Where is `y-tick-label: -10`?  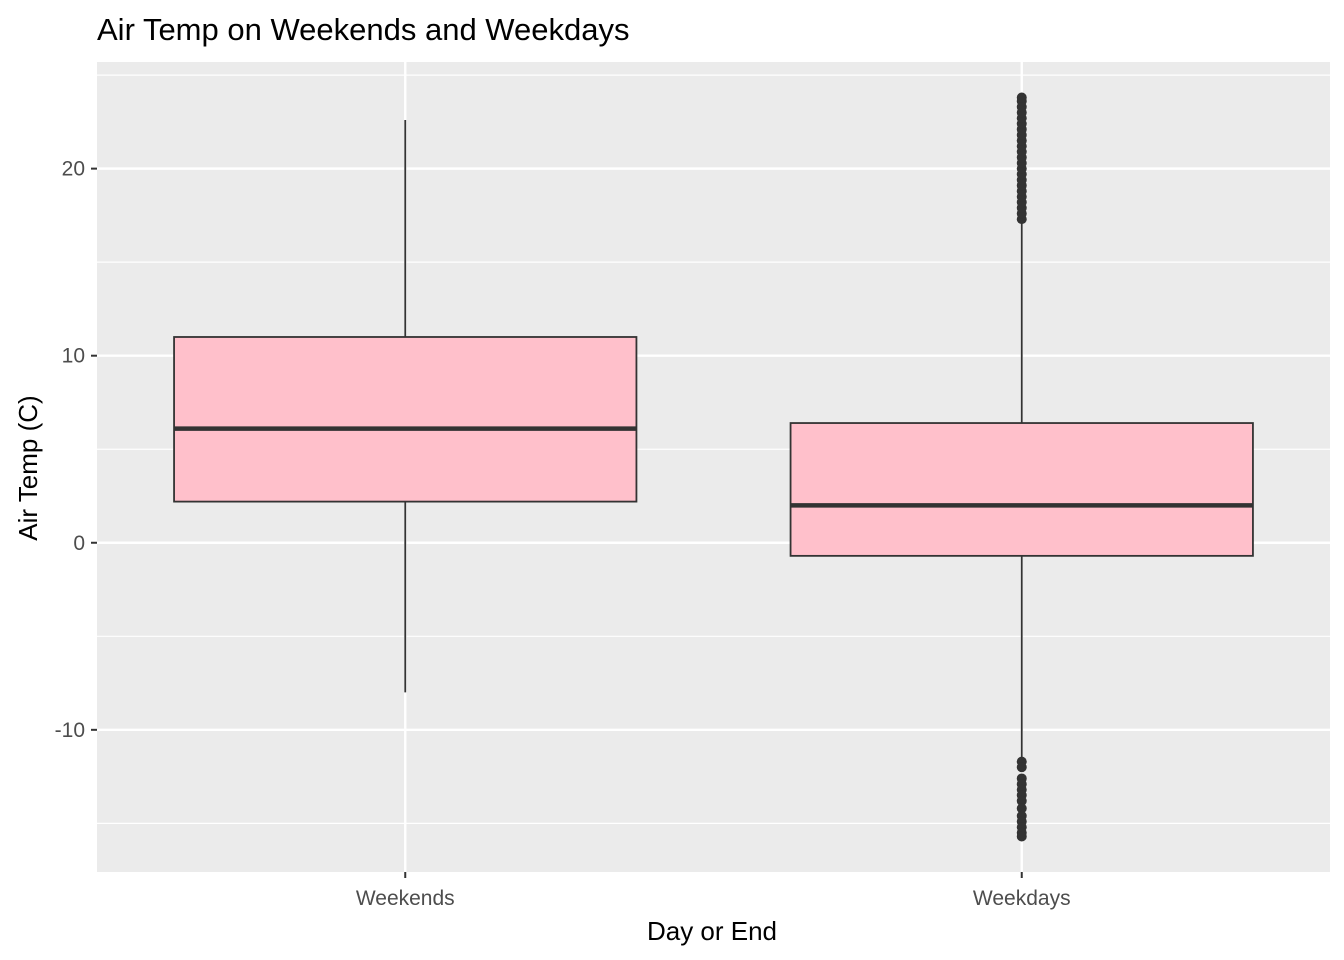
y-tick-label: -10 is located at coordinates (70, 730).